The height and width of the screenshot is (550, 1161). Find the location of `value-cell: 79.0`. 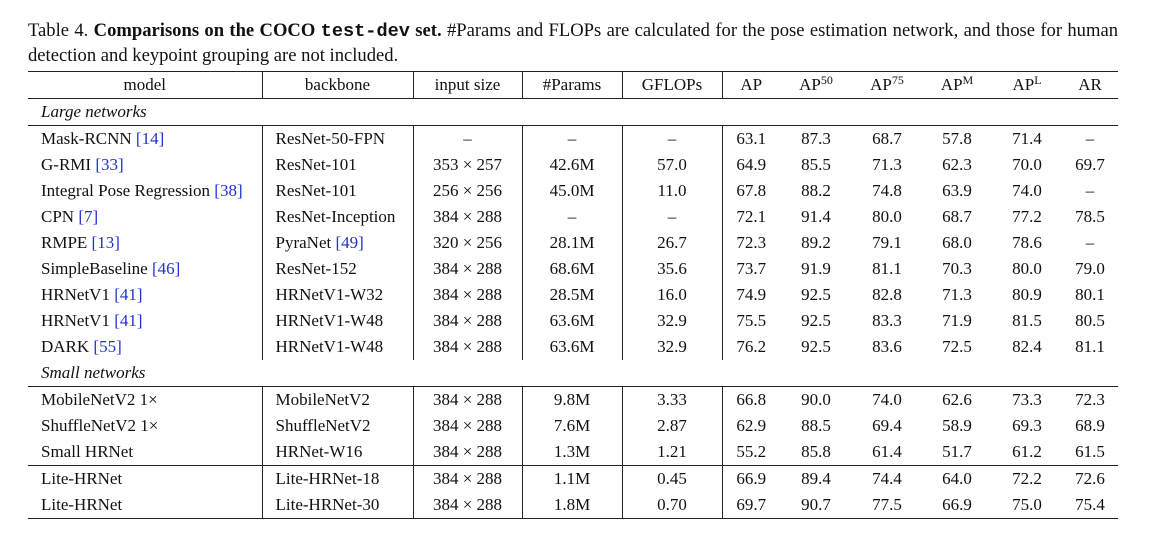

value-cell: 79.0 is located at coordinates (1090, 268).